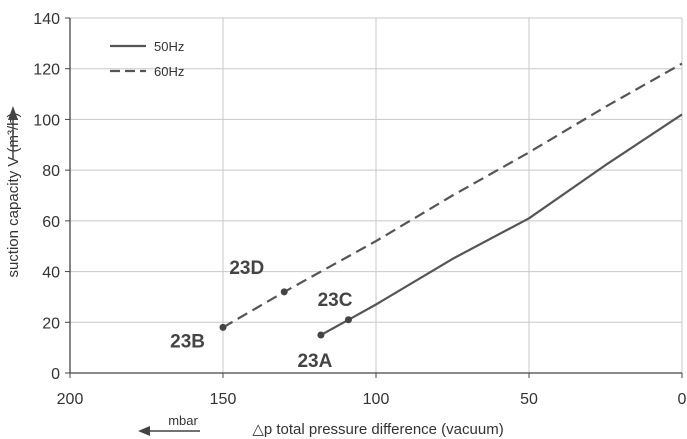 Image resolution: width=687 pixels, height=439 pixels. Describe the element at coordinates (261, 315) in the screenshot. I see `point-markers: 23B 23D 23C 23A` at that location.